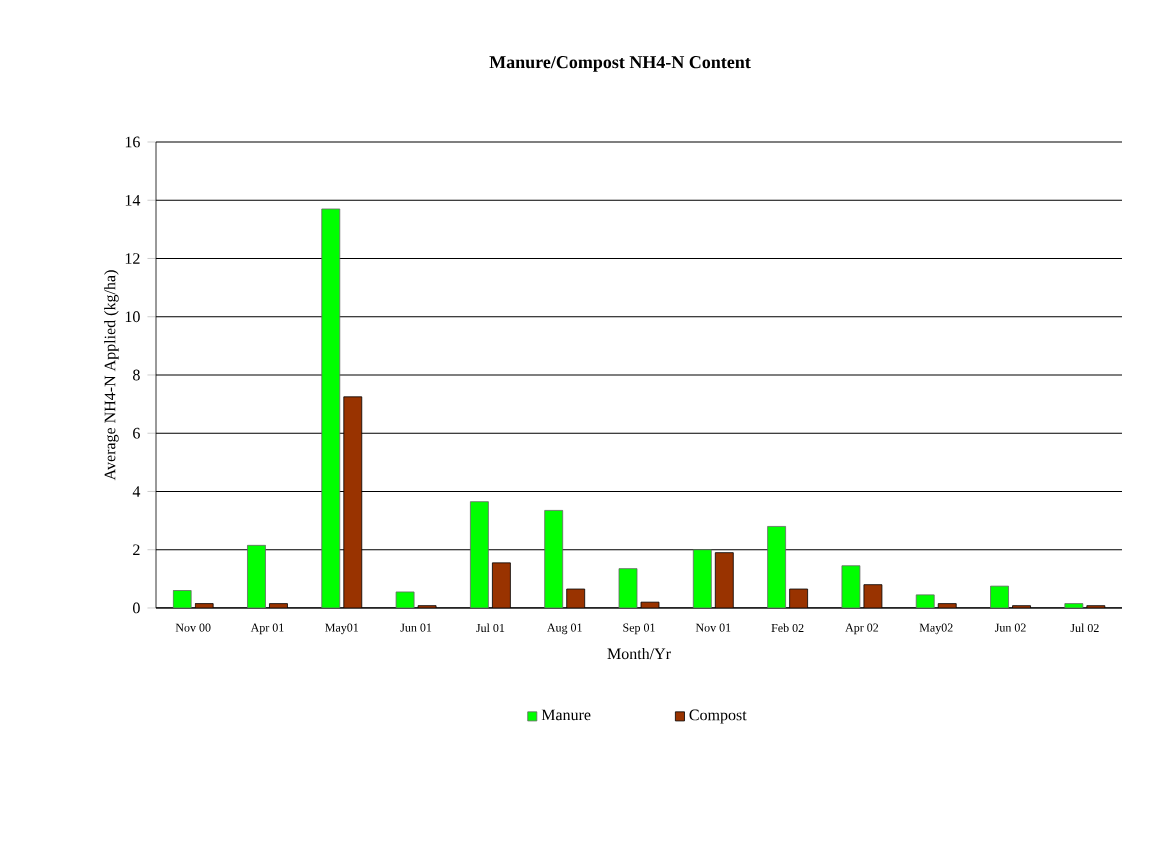  What do you see at coordinates (111, 375) in the screenshot?
I see `y-axis-title: Average NH4-N Applied (kg/ha)` at bounding box center [111, 375].